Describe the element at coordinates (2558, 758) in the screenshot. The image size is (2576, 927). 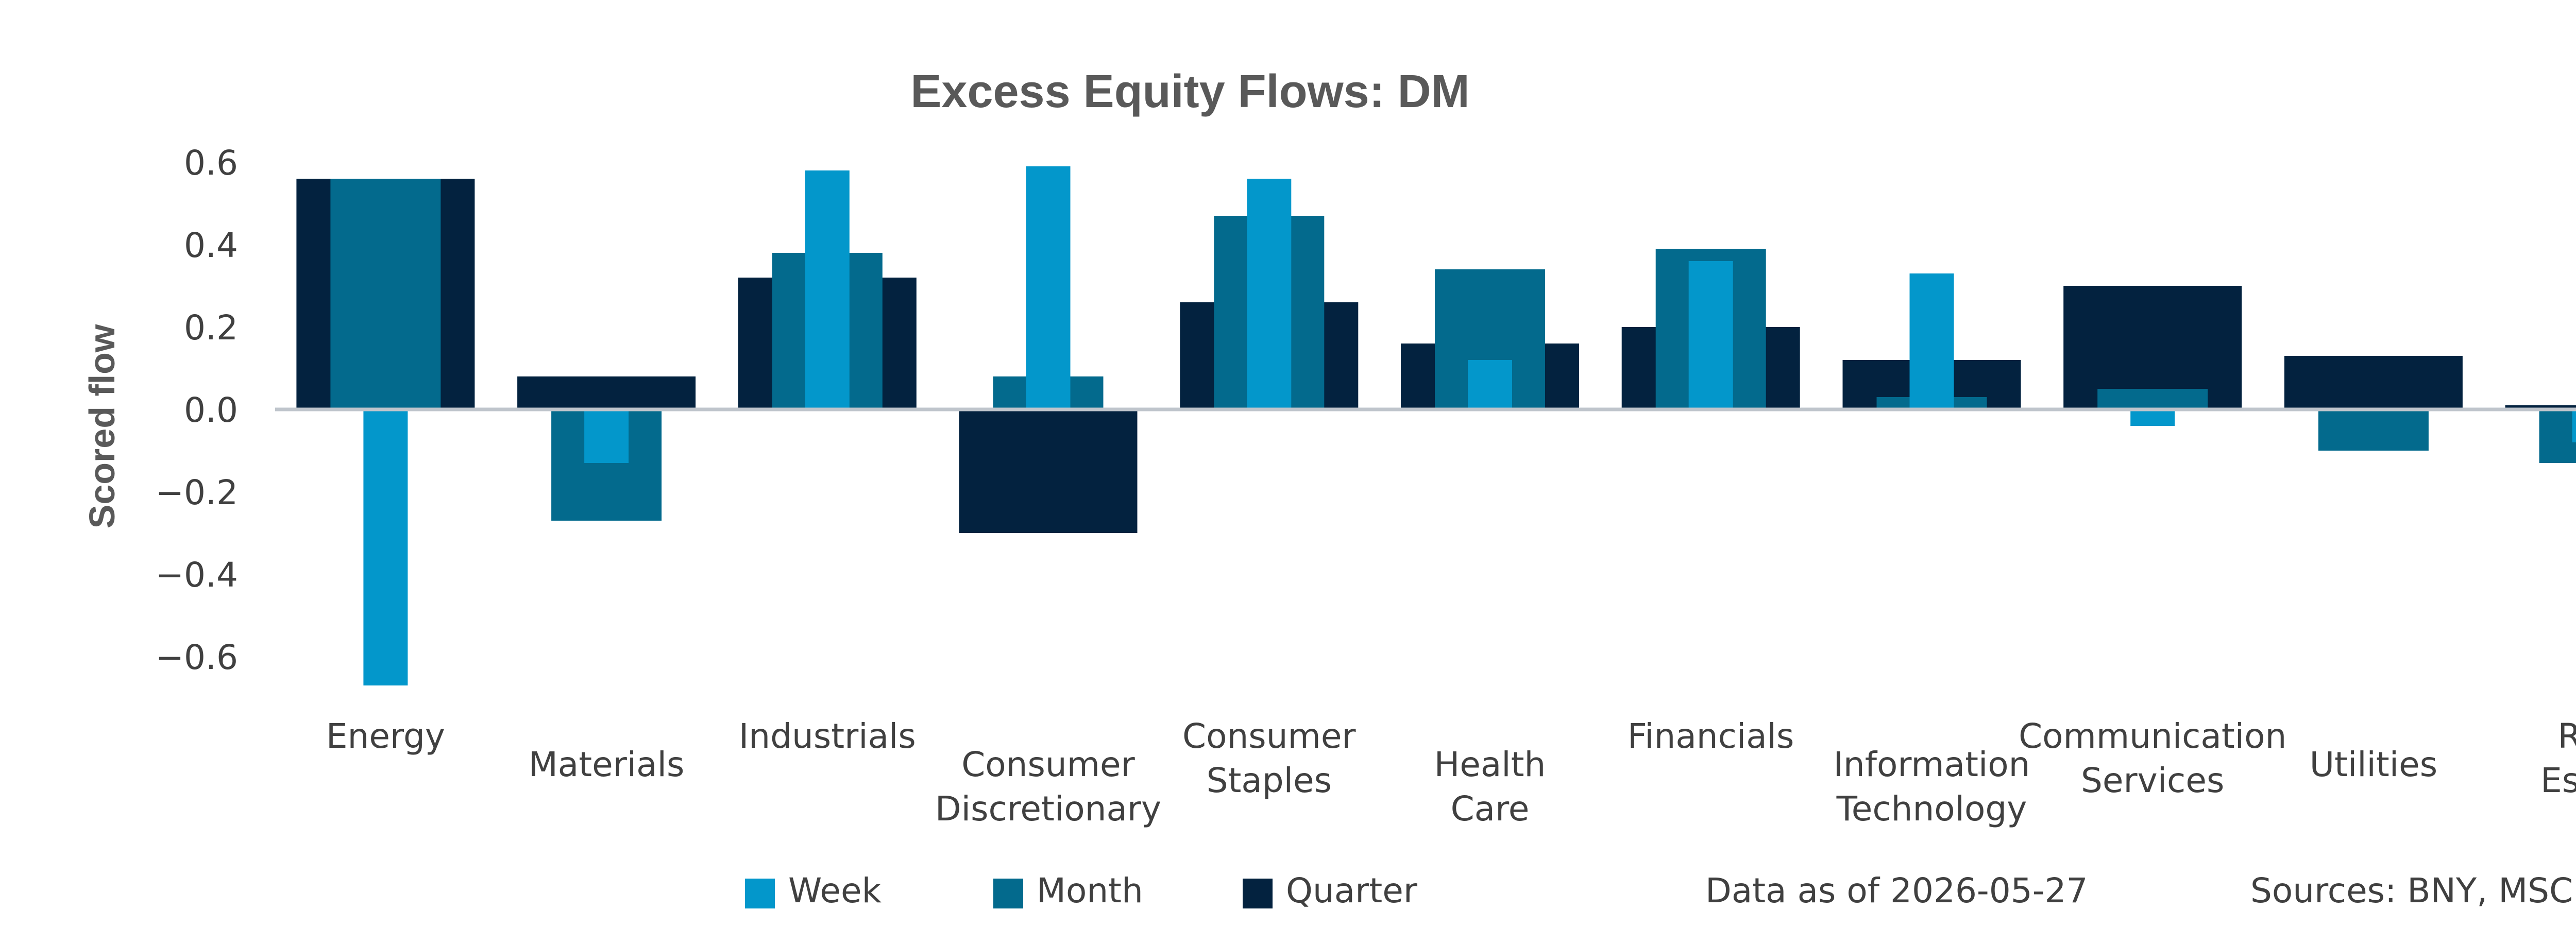
I see `category-label: RealEstate` at that location.